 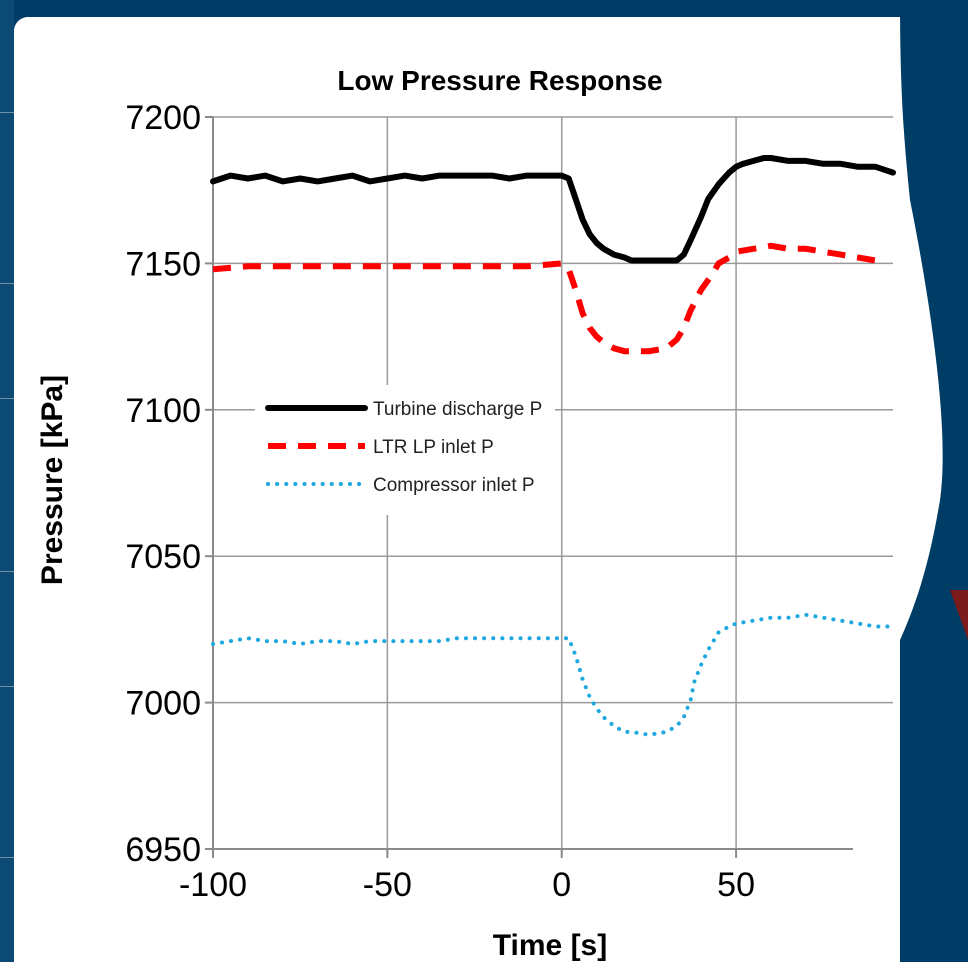 I want to click on x-tick-label: 50, so click(x=736, y=885).